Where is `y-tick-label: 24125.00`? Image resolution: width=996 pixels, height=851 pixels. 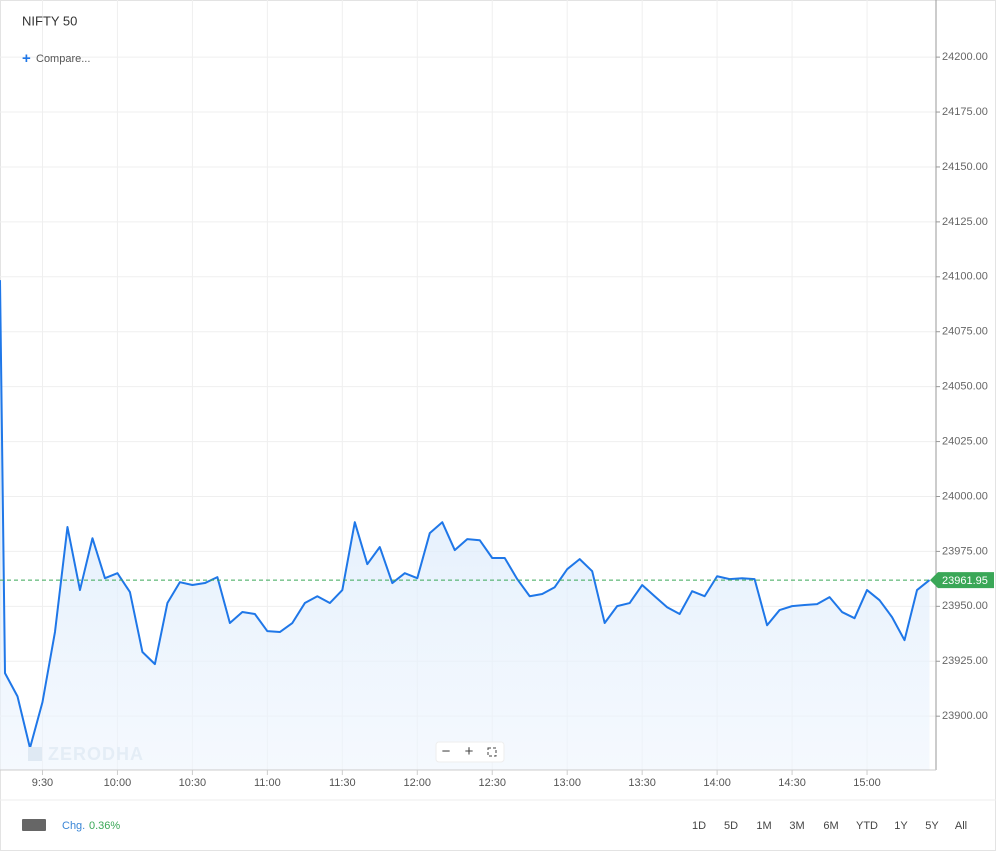 y-tick-label: 24125.00 is located at coordinates (965, 222).